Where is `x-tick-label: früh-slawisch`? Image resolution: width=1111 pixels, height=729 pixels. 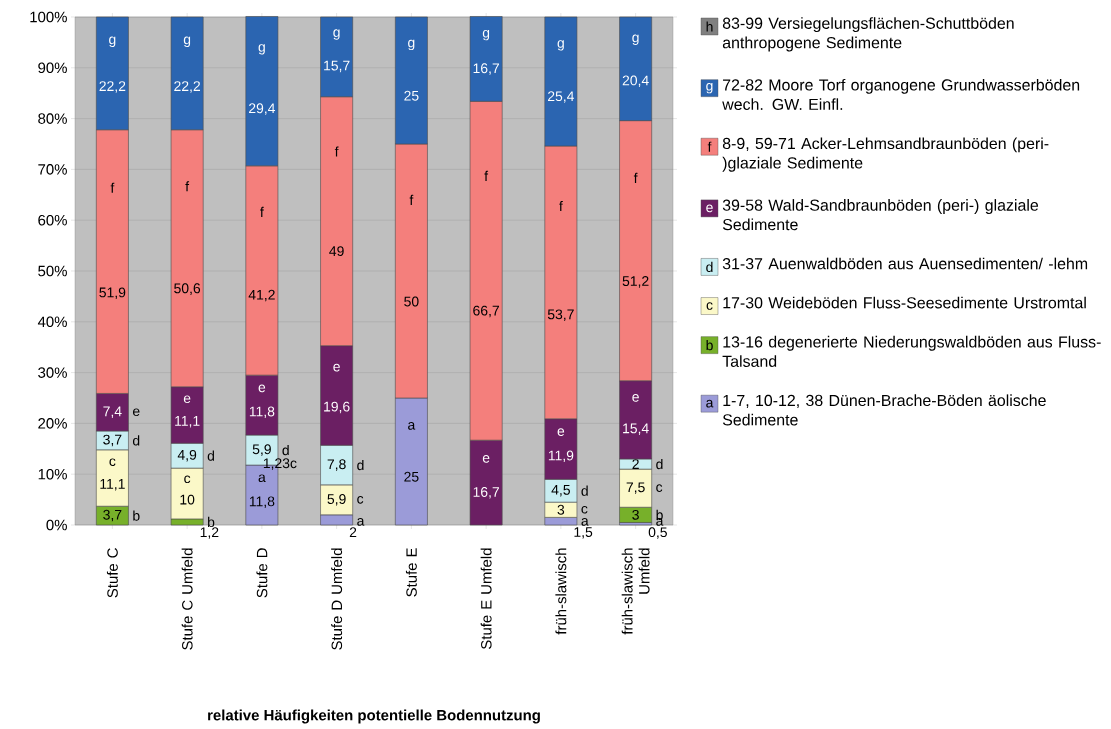
x-tick-label: früh-slawisch is located at coordinates (561, 591).